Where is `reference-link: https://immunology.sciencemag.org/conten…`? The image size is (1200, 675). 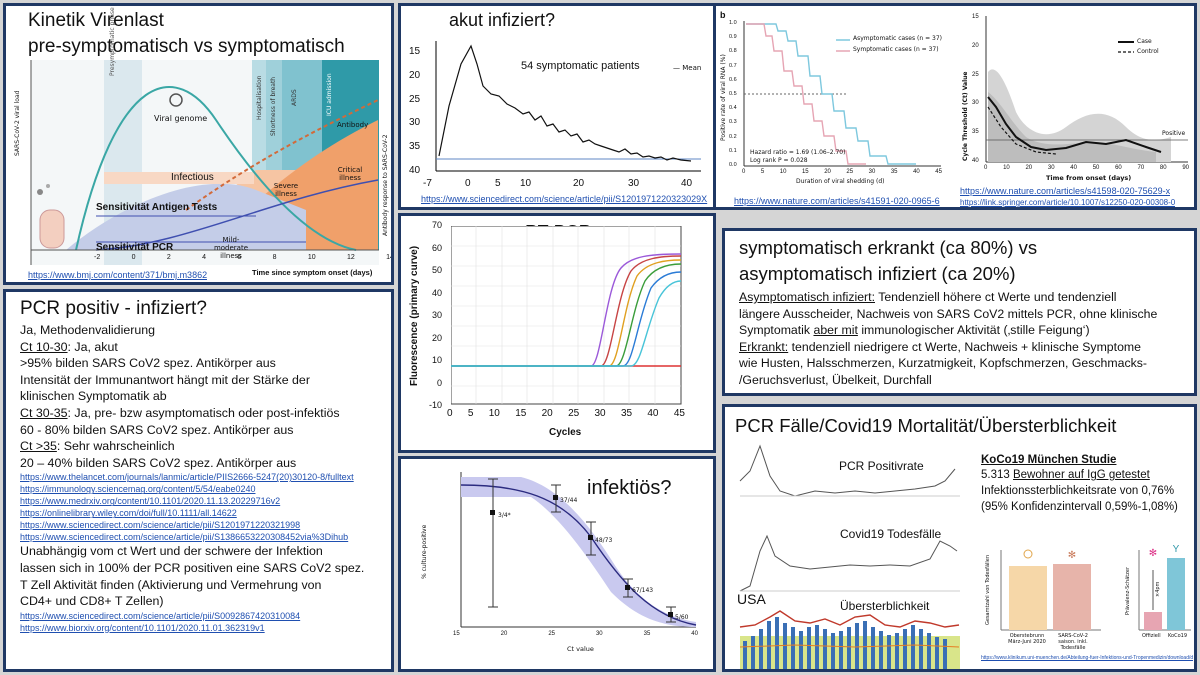 reference-link: https://immunology.sciencemag.org/conten… is located at coordinates (138, 489).